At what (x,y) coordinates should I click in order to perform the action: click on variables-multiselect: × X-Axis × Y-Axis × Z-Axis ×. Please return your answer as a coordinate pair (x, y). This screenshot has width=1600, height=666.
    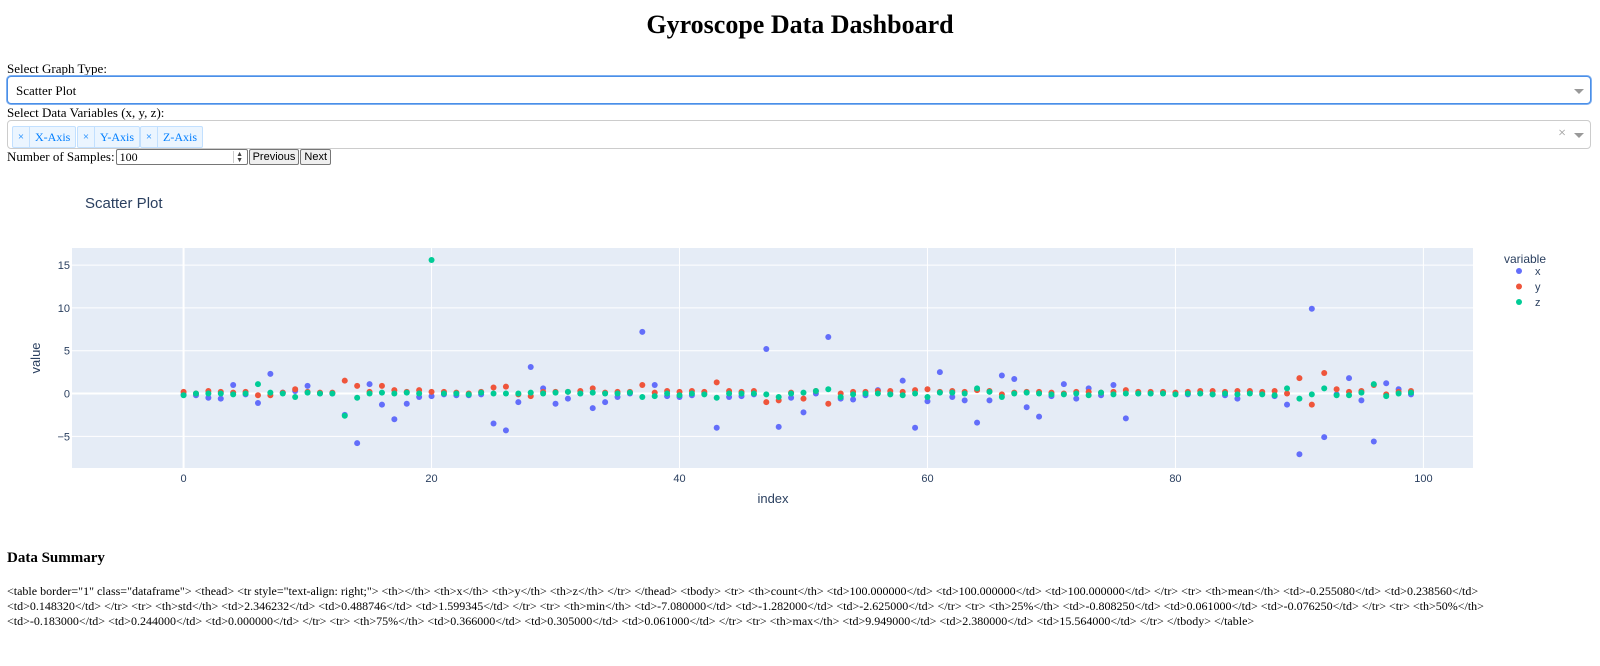
    Looking at the image, I should click on (799, 134).